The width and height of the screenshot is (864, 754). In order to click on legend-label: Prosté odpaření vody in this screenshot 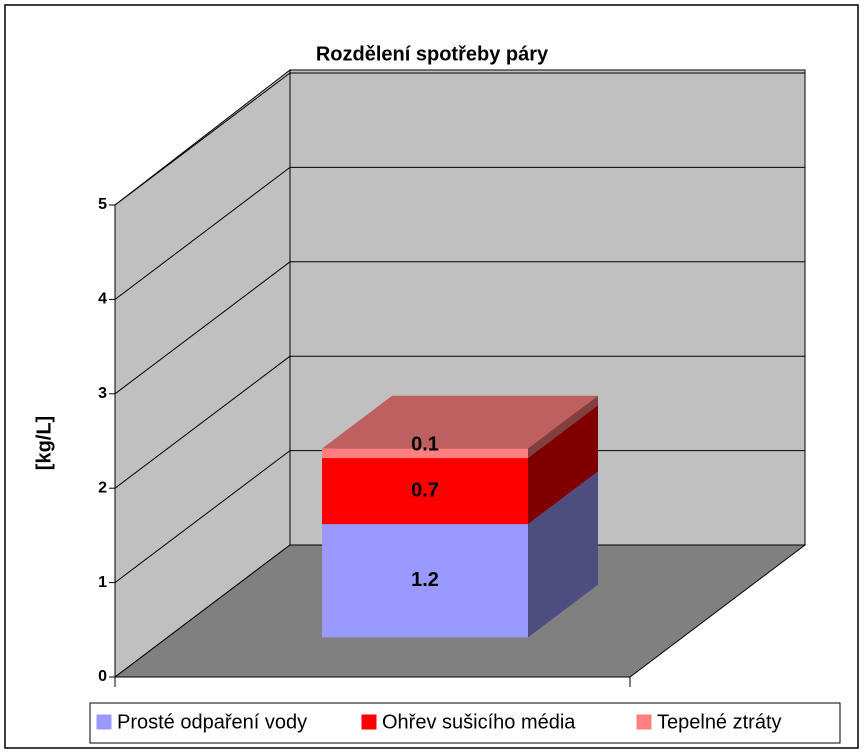, I will do `click(212, 722)`.